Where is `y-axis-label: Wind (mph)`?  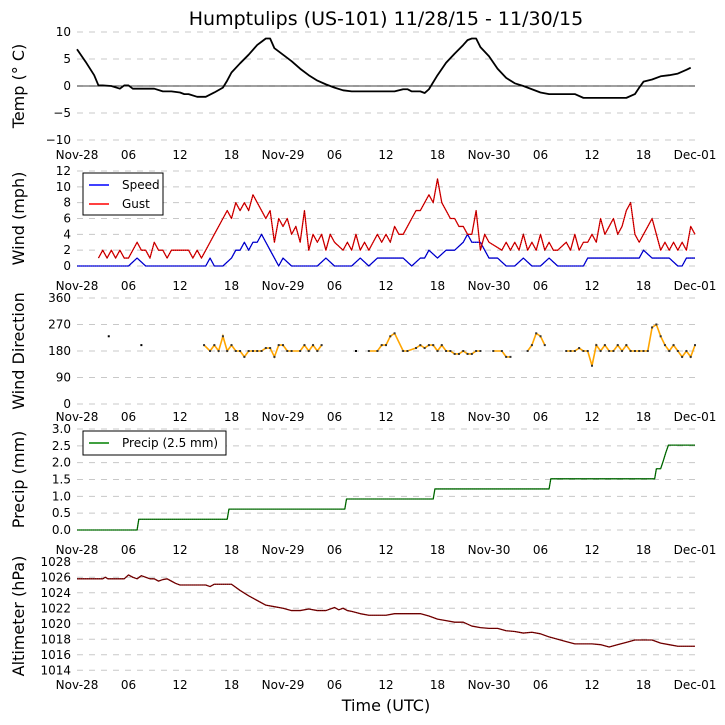 y-axis-label: Wind (mph) is located at coordinates (18, 219).